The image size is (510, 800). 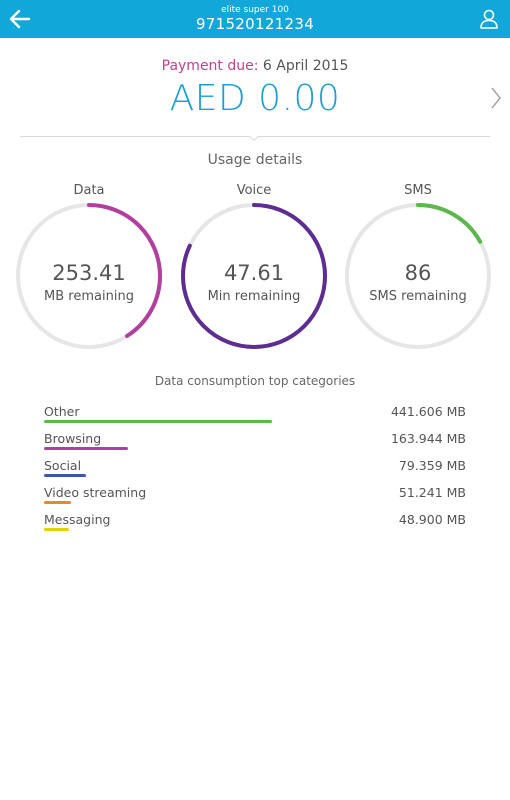 What do you see at coordinates (489, 19) in the screenshot?
I see `user-icon` at bounding box center [489, 19].